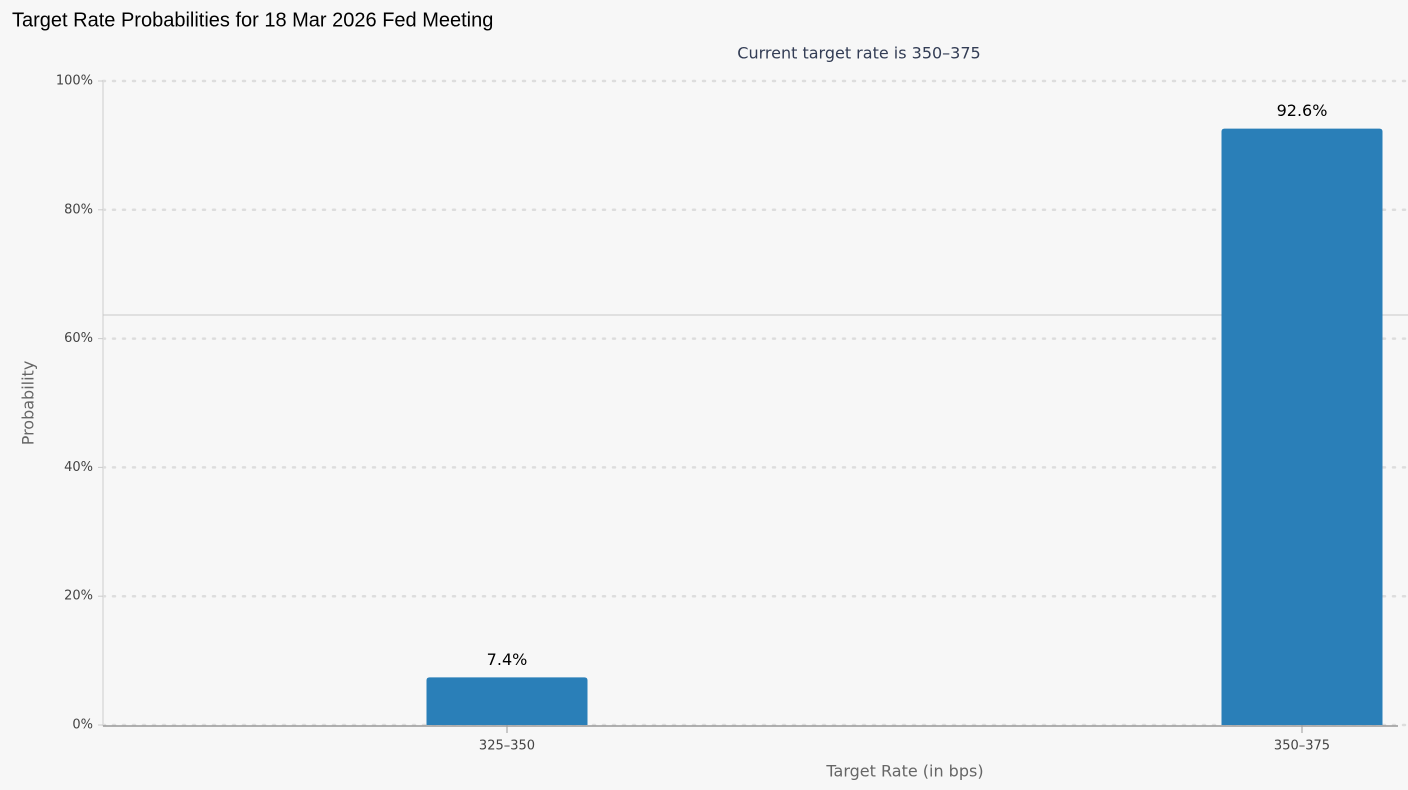  Describe the element at coordinates (78, 338) in the screenshot. I see `y-tick-label: 60%` at that location.